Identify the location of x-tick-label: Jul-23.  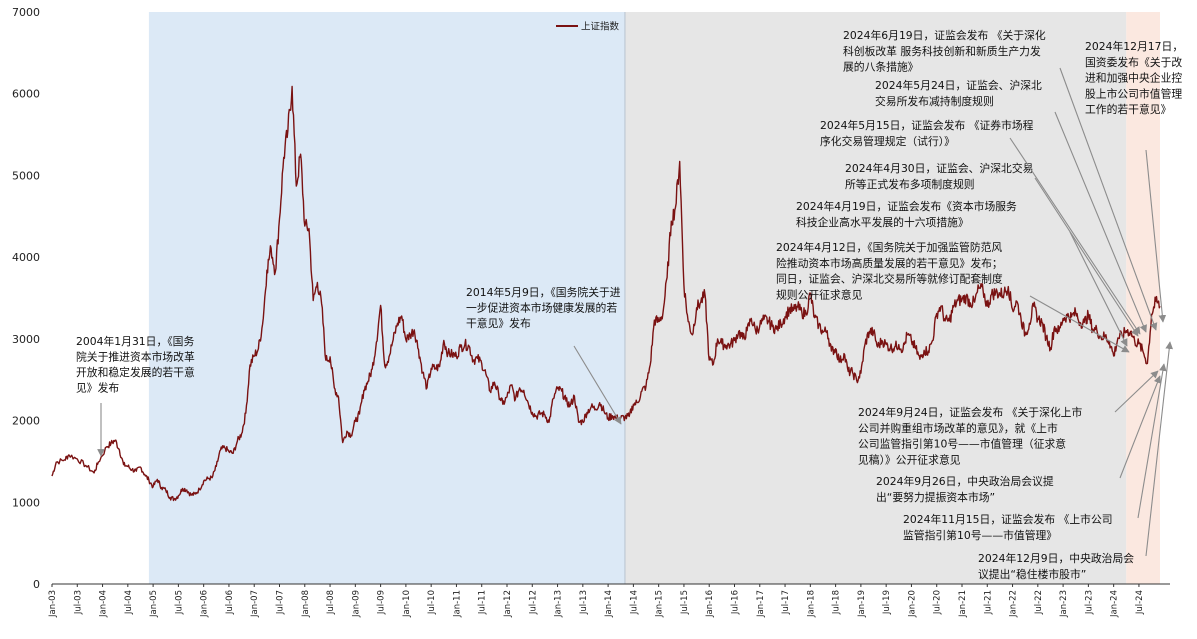
(1089, 602).